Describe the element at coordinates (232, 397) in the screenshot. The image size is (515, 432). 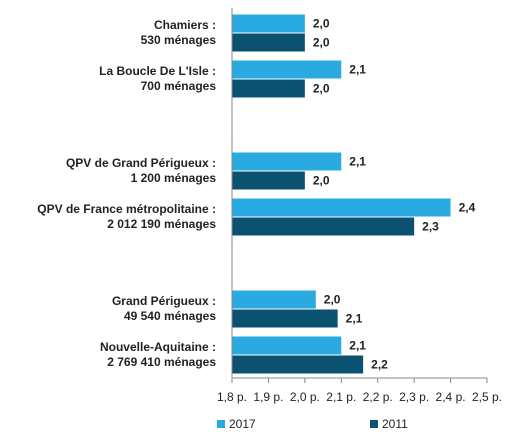
I see `x-tick-label: 1,8 p.` at that location.